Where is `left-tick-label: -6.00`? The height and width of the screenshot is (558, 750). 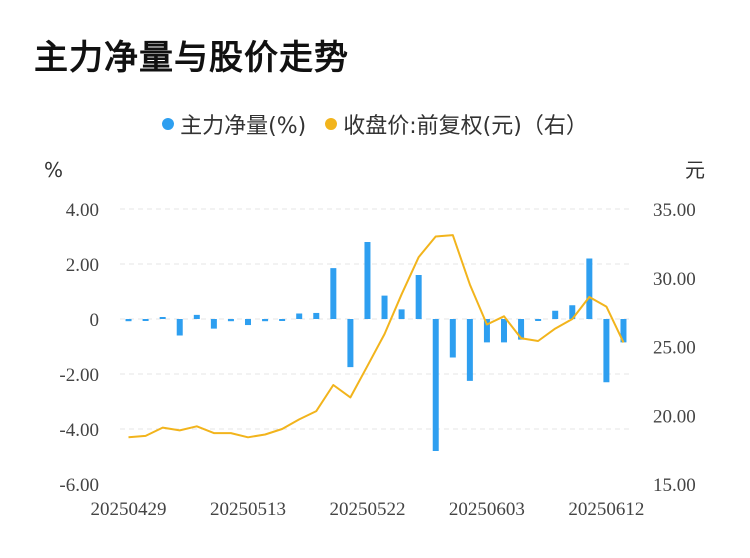
left-tick-label: -6.00 is located at coordinates (79, 485).